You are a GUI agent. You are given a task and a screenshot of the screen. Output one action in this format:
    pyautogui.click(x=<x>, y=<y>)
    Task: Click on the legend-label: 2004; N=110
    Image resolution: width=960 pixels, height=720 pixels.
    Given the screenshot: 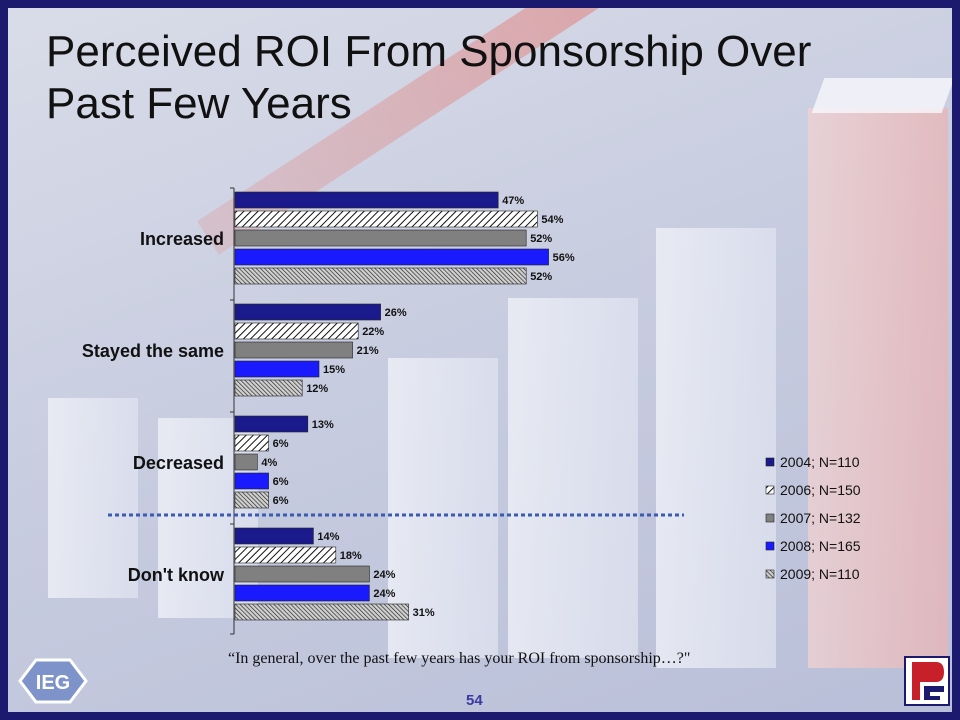 What is the action you would take?
    pyautogui.click(x=820, y=462)
    